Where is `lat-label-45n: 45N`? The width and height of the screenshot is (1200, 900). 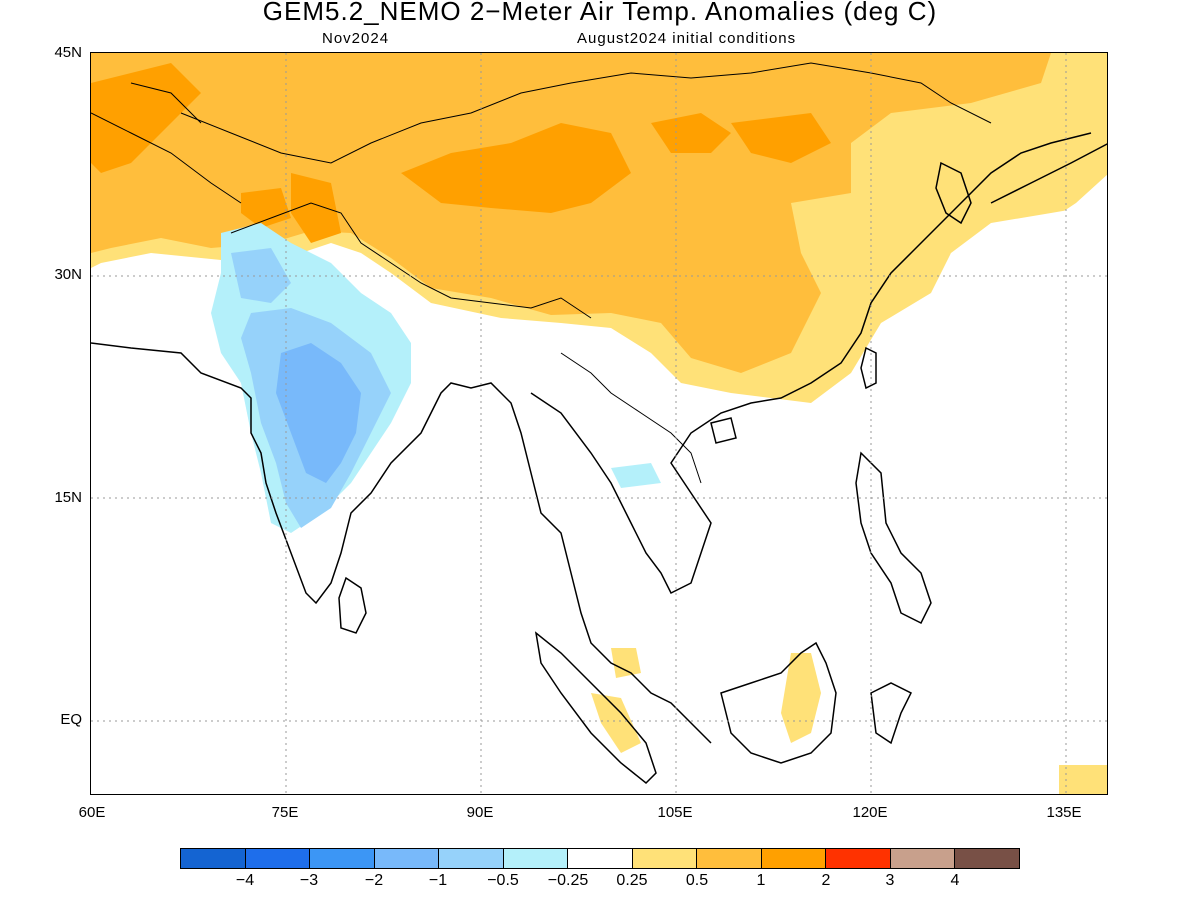 lat-label-45n: 45N is located at coordinates (68, 52).